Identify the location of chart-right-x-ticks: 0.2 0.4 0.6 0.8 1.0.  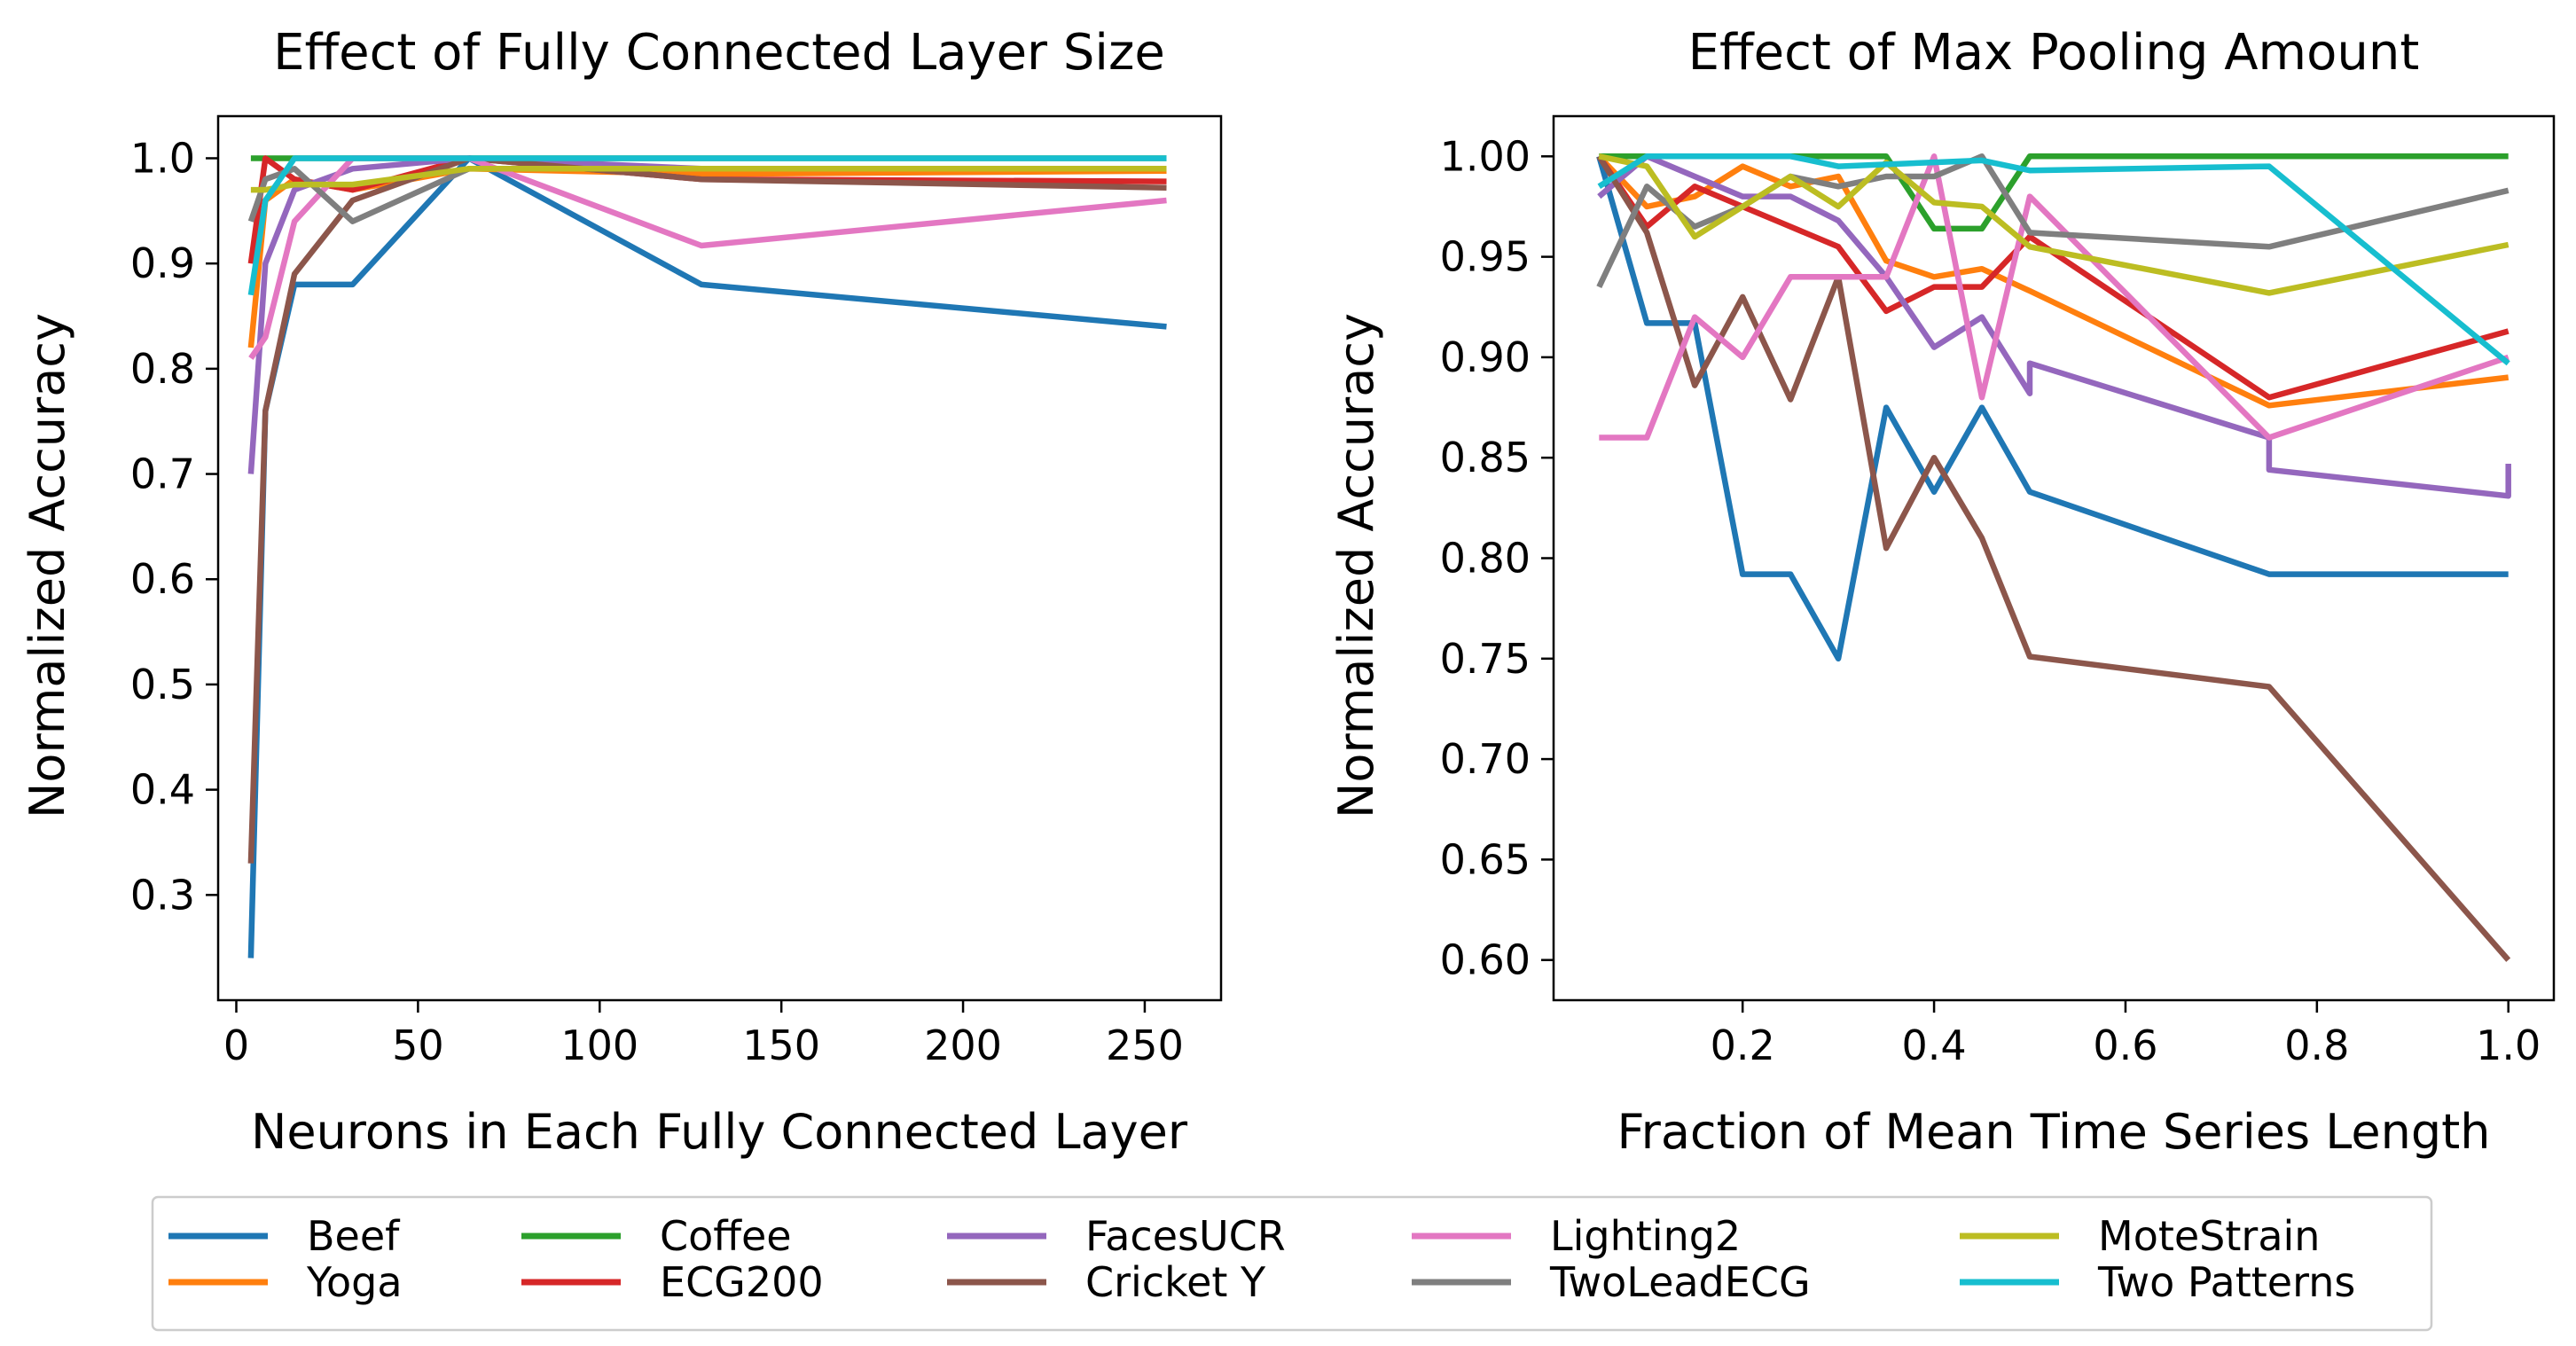
(2126, 1034).